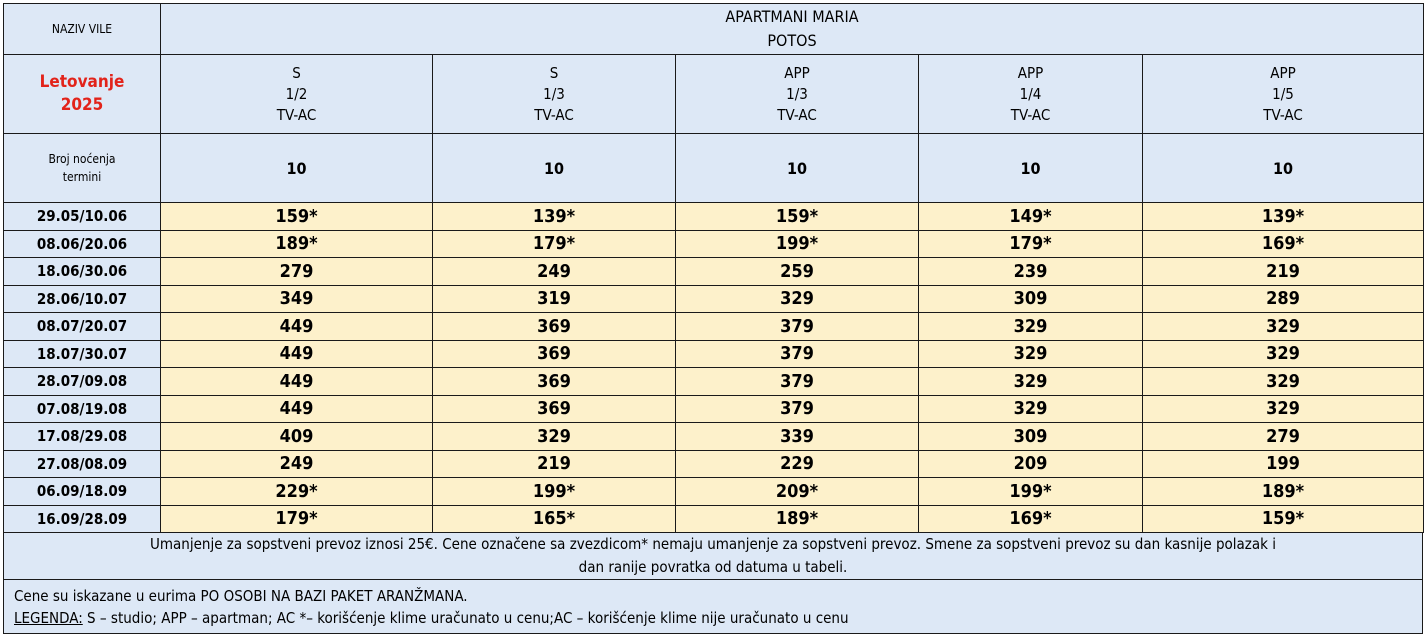  I want to click on price-row: 08.07/20.07 449 369 379 329 329, so click(714, 326).